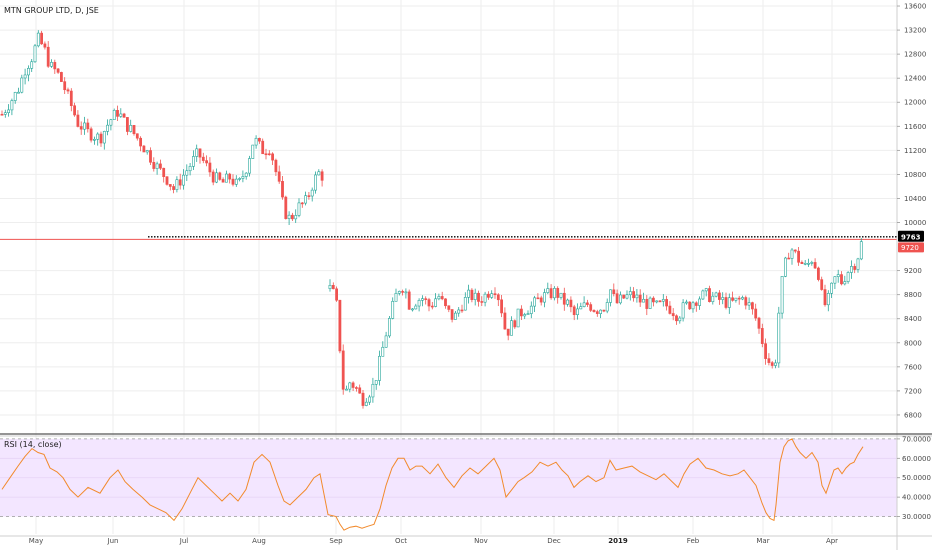 The image size is (932, 554). I want to click on last-price-badge, so click(911, 236).